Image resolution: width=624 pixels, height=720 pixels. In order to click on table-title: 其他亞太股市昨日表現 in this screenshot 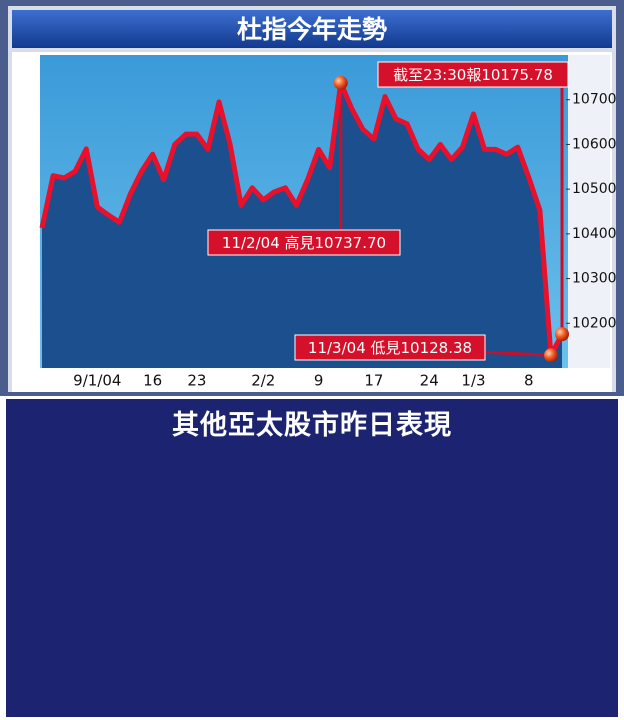, I will do `click(312, 425)`.